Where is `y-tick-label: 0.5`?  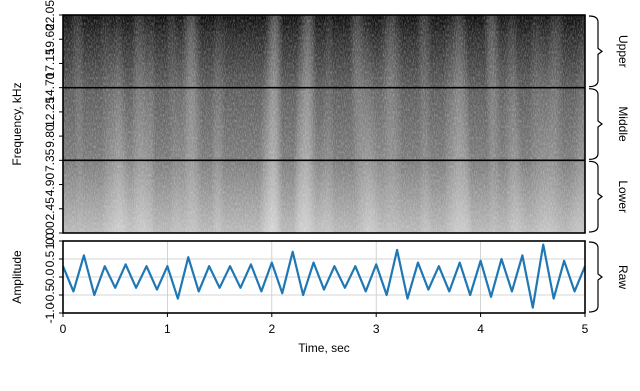 y-tick-label: 0.5 is located at coordinates (50, 258).